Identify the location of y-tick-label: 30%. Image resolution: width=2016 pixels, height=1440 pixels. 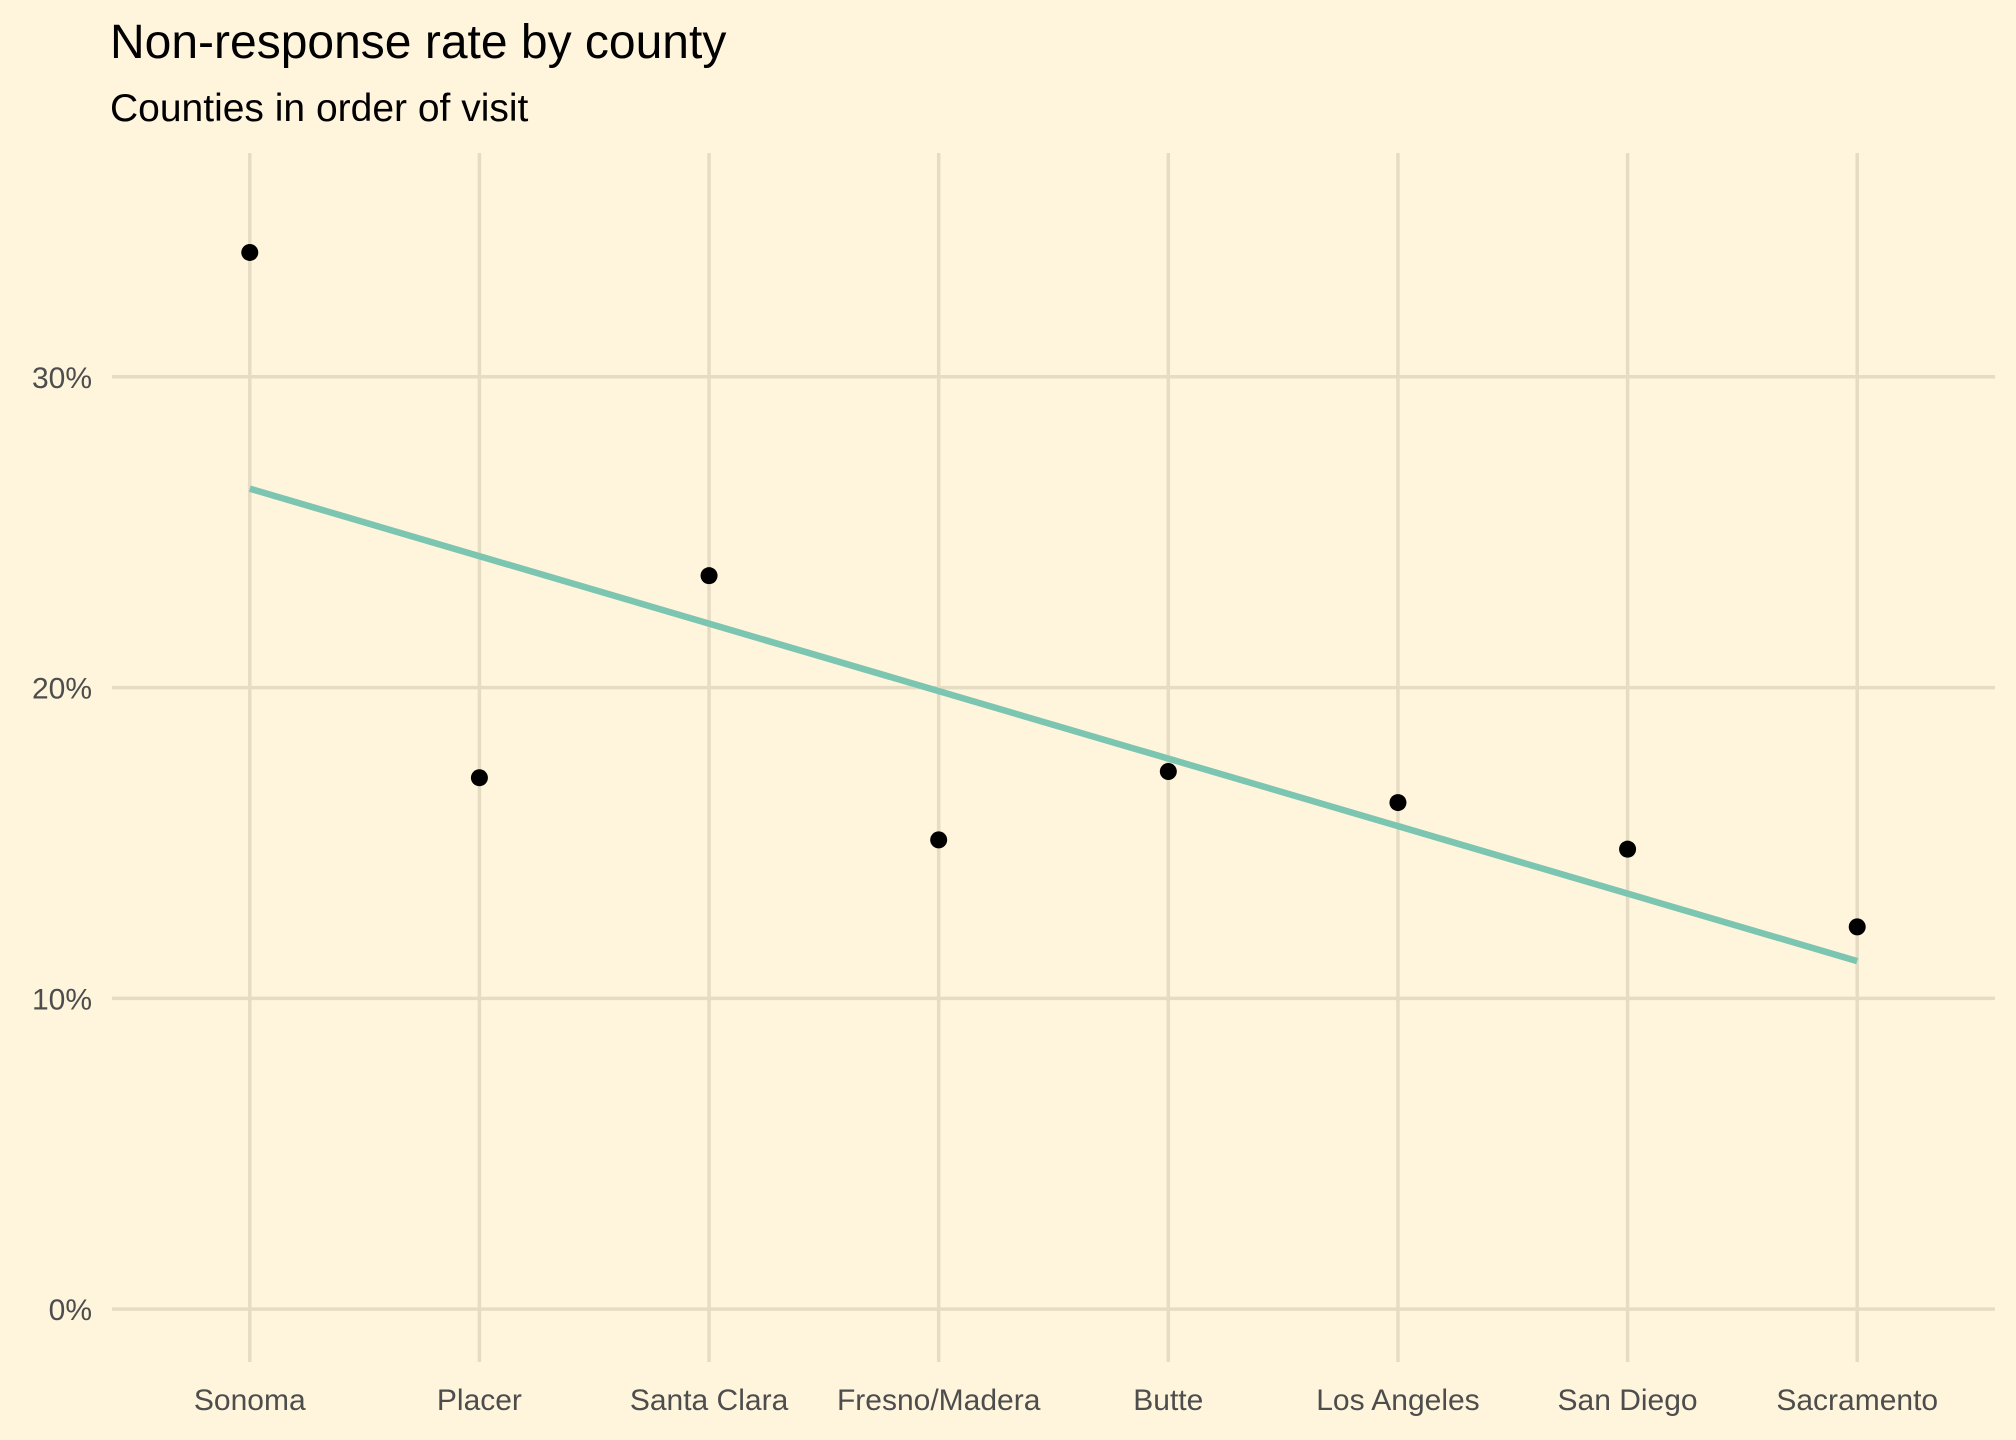
(62, 378).